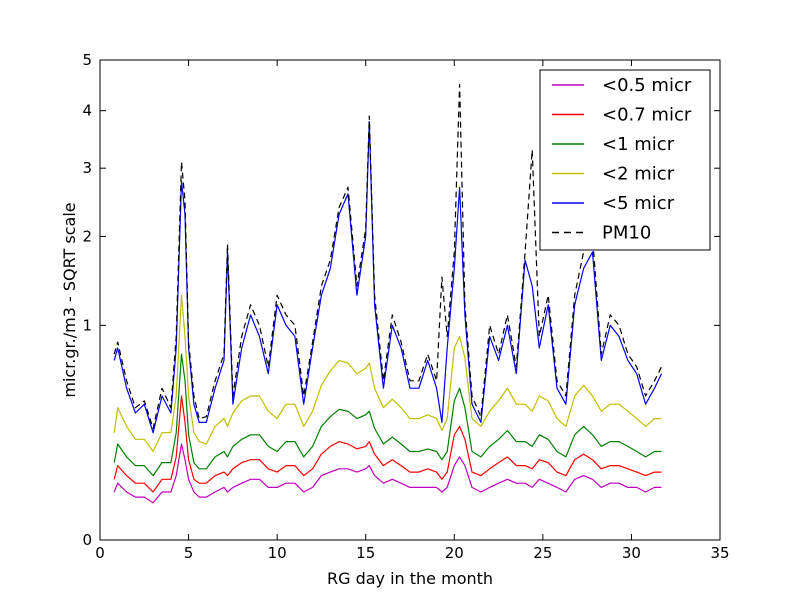 The height and width of the screenshot is (604, 800). I want to click on x-tick-label: 35, so click(719, 553).